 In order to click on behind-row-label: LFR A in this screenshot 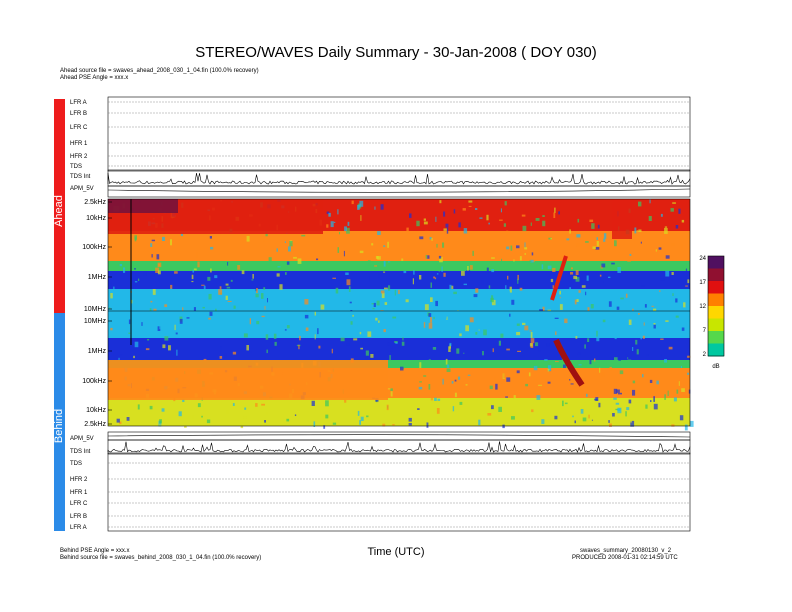, I will do `click(78, 528)`.